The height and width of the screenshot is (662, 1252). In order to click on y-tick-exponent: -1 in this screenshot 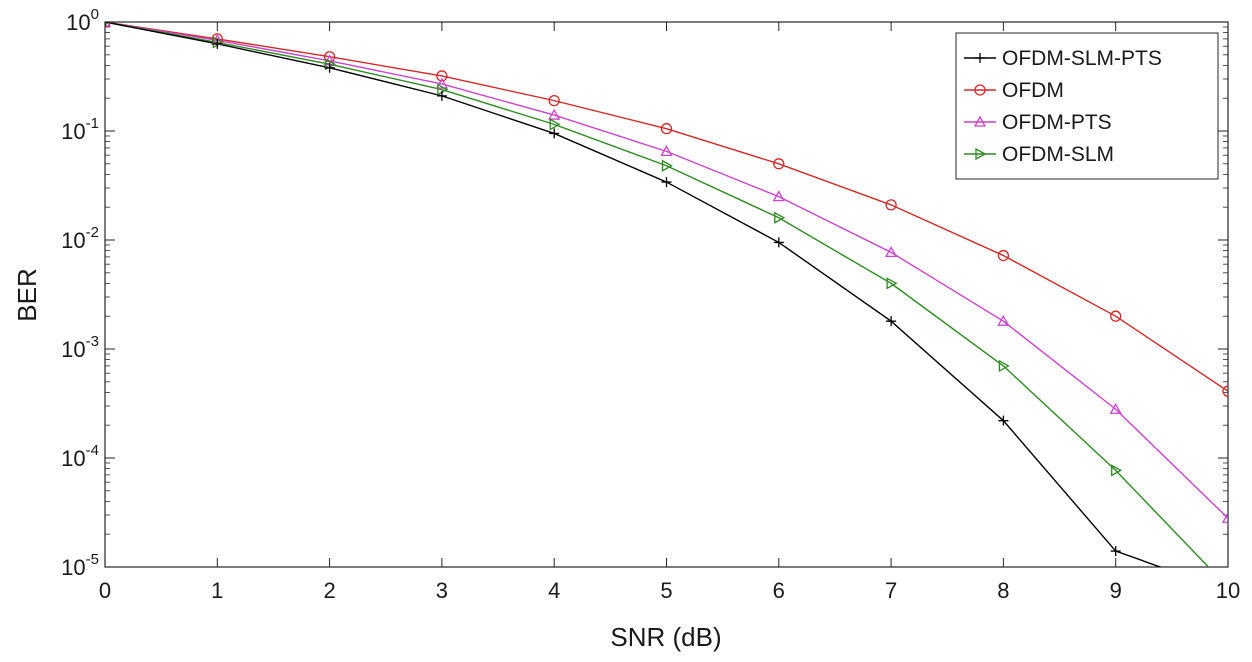, I will do `click(92, 123)`.